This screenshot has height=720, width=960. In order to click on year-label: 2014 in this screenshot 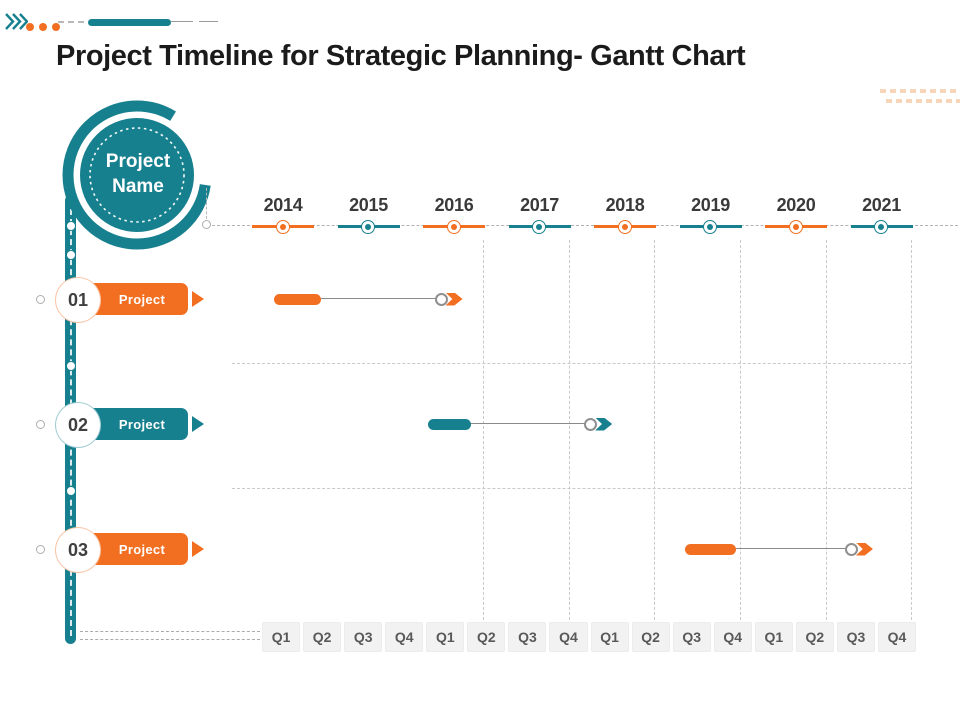, I will do `click(283, 205)`.